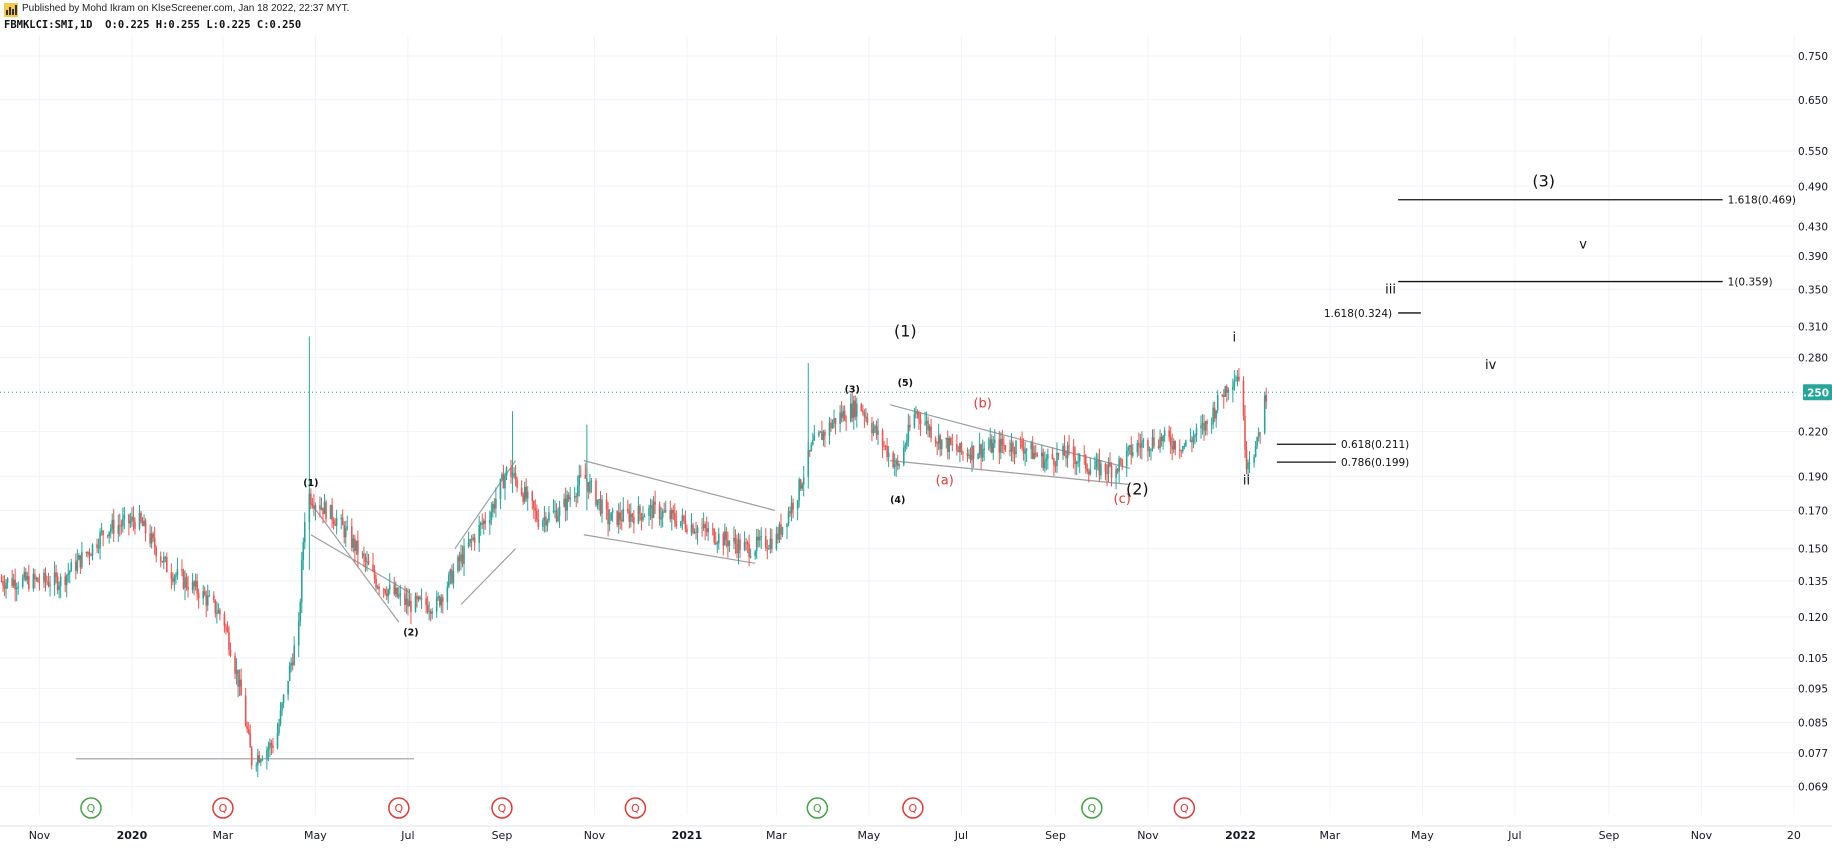  Describe the element at coordinates (1813, 690) in the screenshot. I see `y-tick-label: 0.095` at that location.